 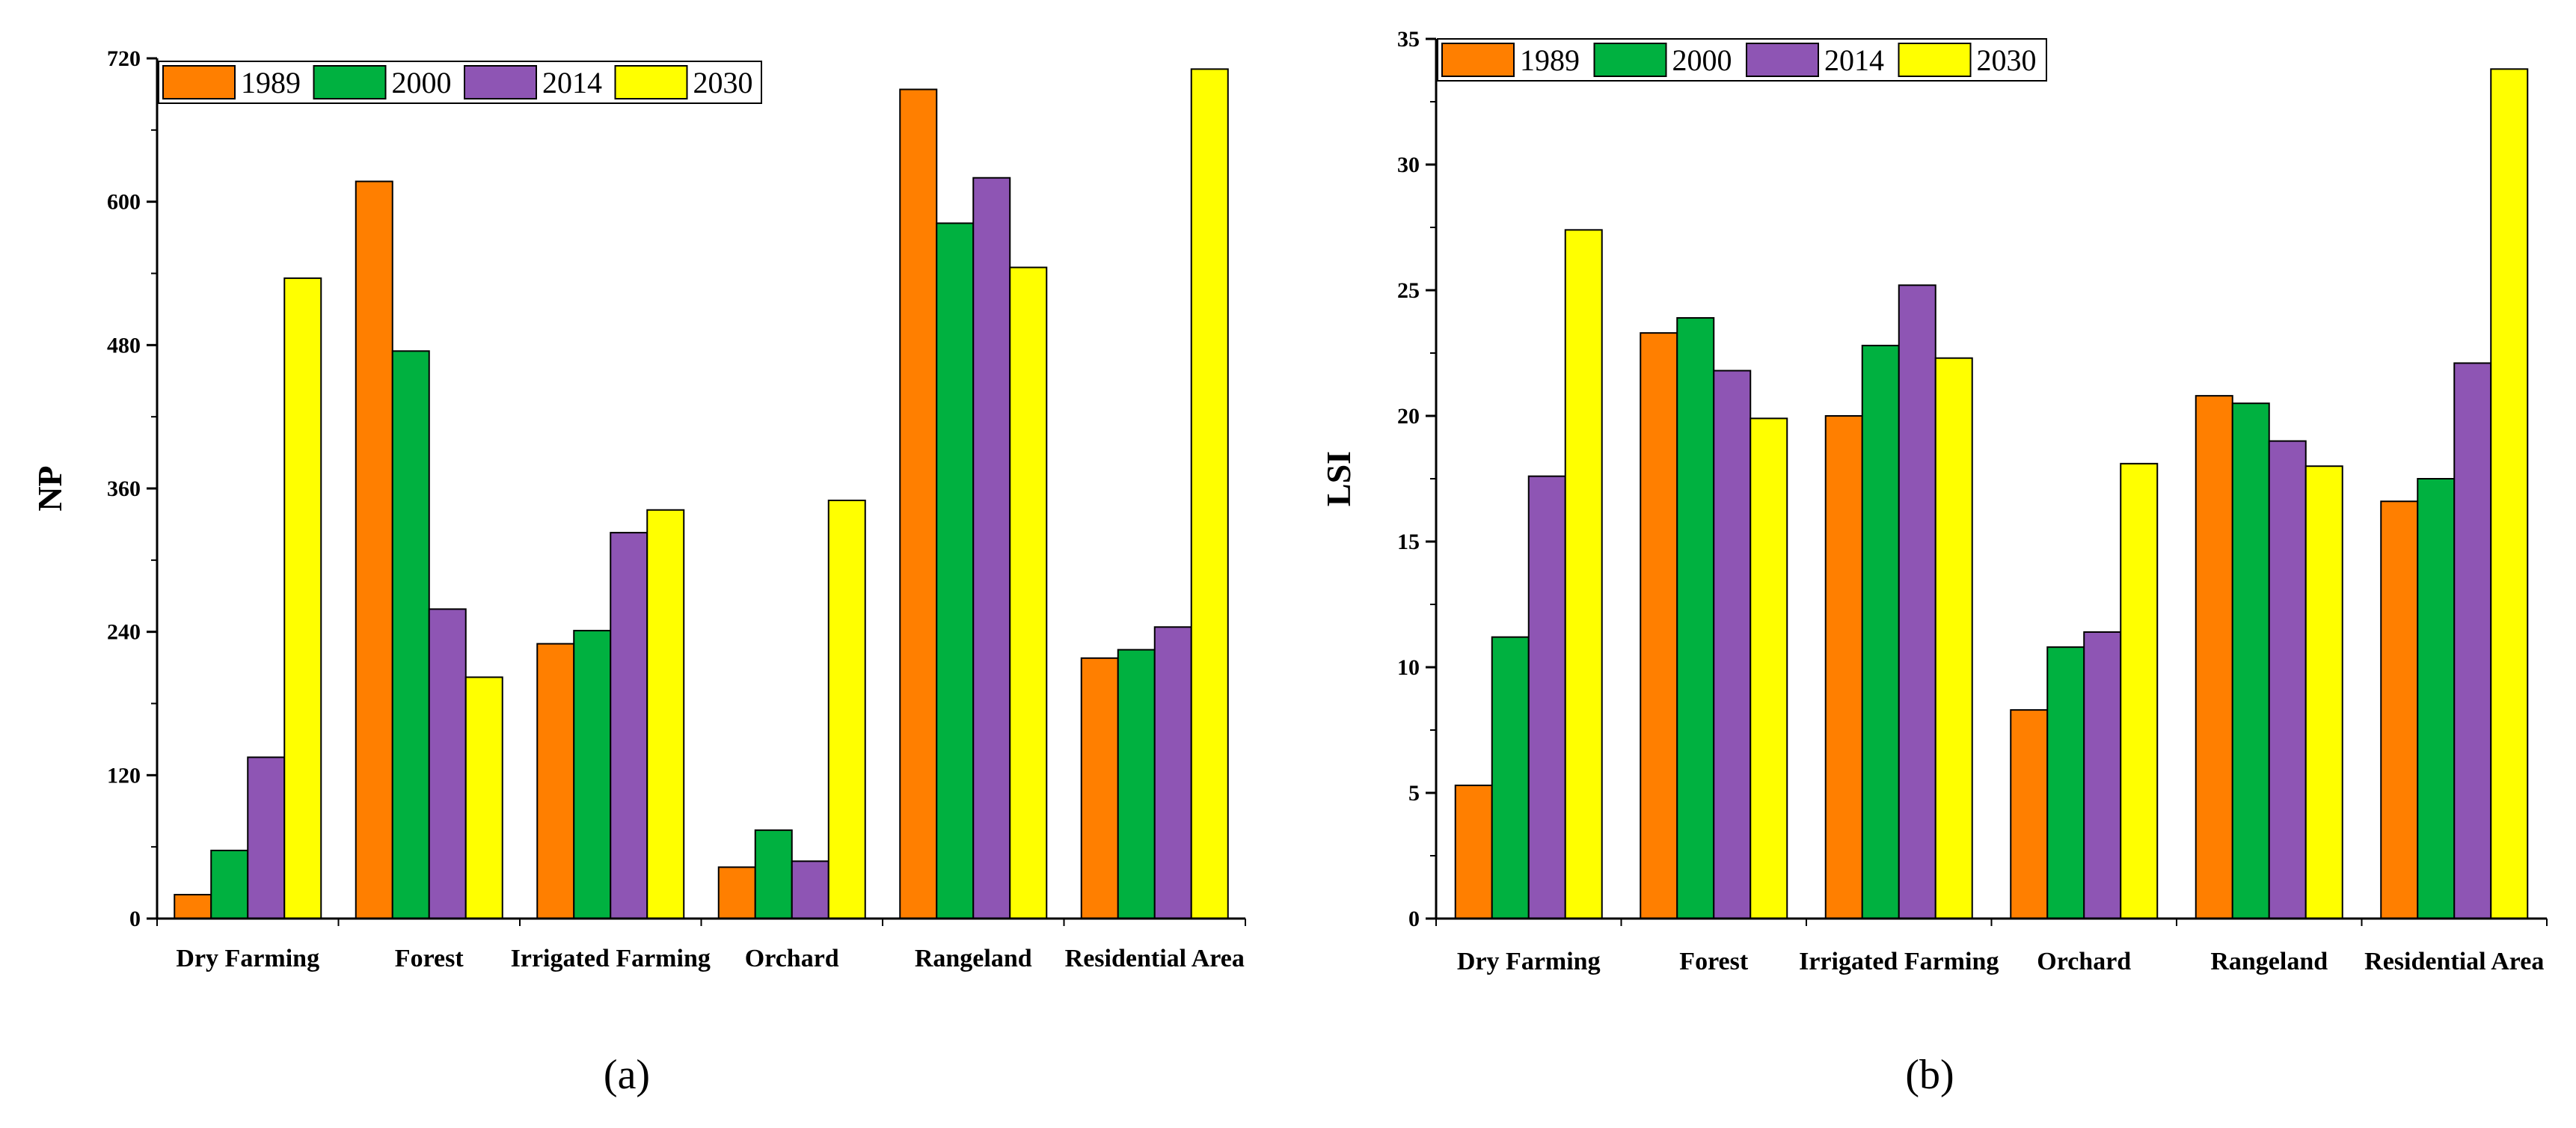 What do you see at coordinates (1408, 667) in the screenshot?
I see `y-tick-label: 10` at bounding box center [1408, 667].